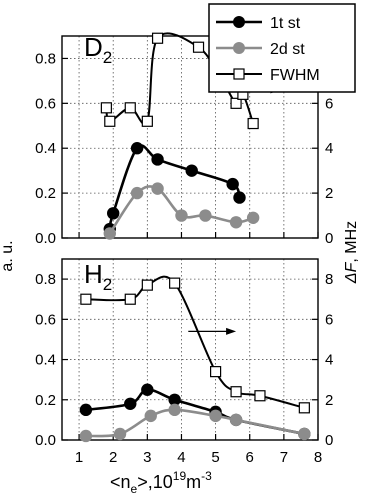 The height and width of the screenshot is (499, 368). Describe the element at coordinates (107, 57) in the screenshot. I see `panel-label-d2-sub: 2` at that location.